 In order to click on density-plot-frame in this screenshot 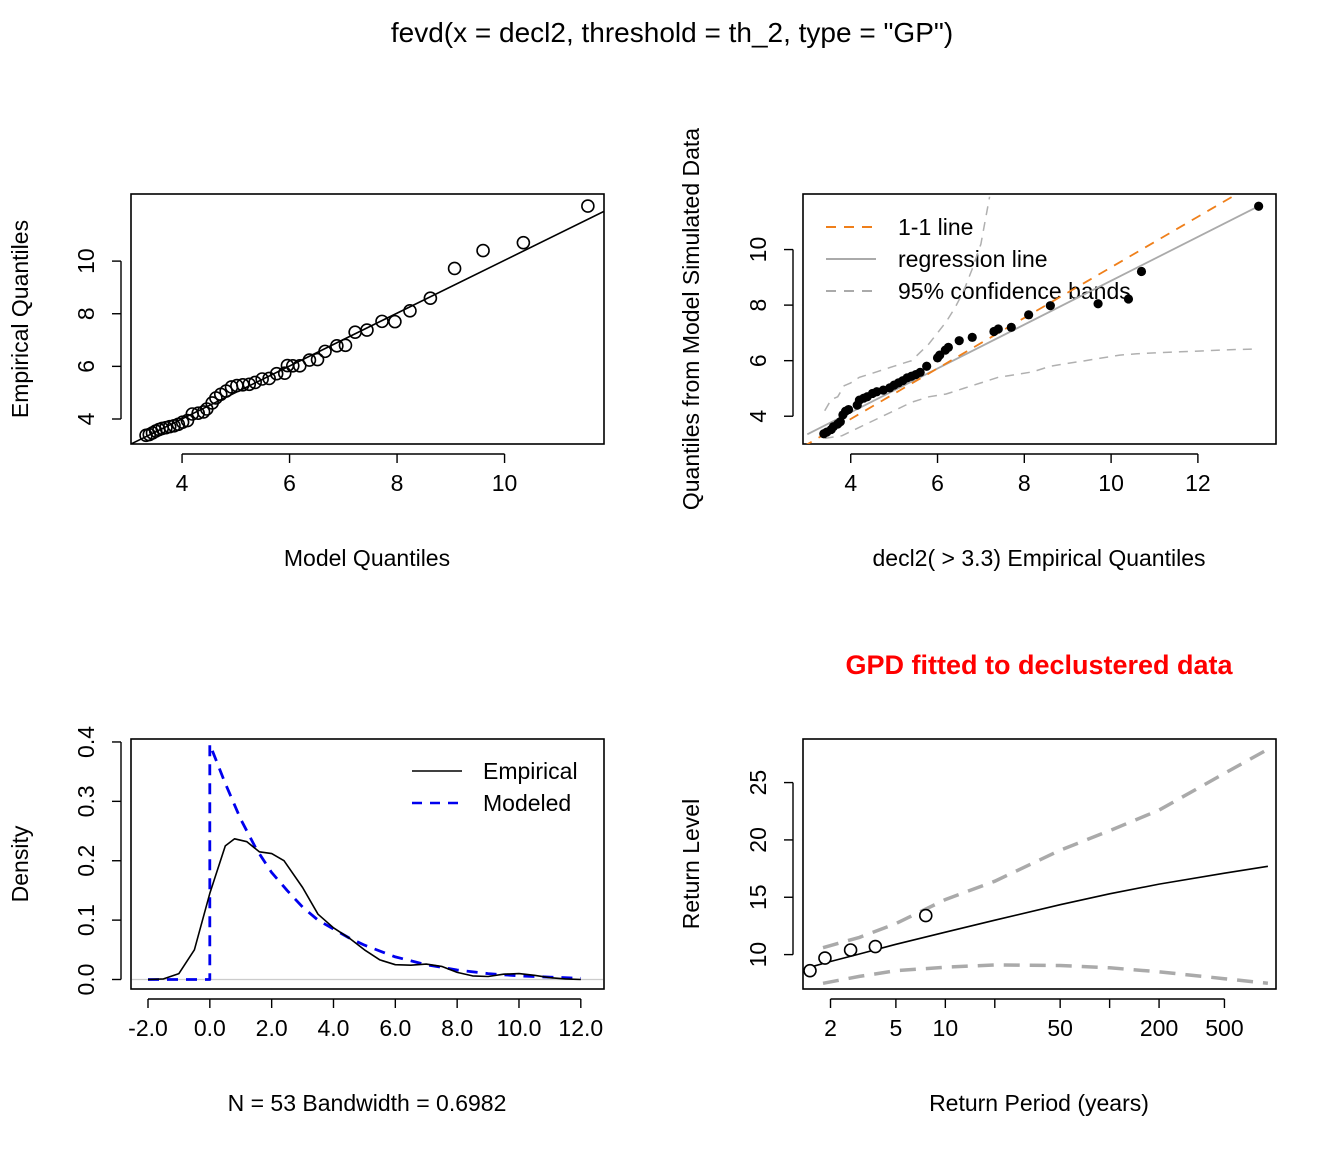, I will do `click(367, 864)`.